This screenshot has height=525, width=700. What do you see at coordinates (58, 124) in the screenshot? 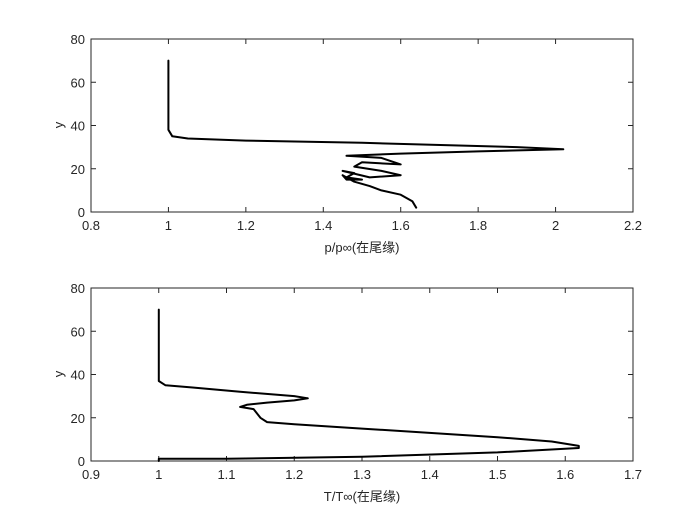
I see `pressure-ylabel: y` at bounding box center [58, 124].